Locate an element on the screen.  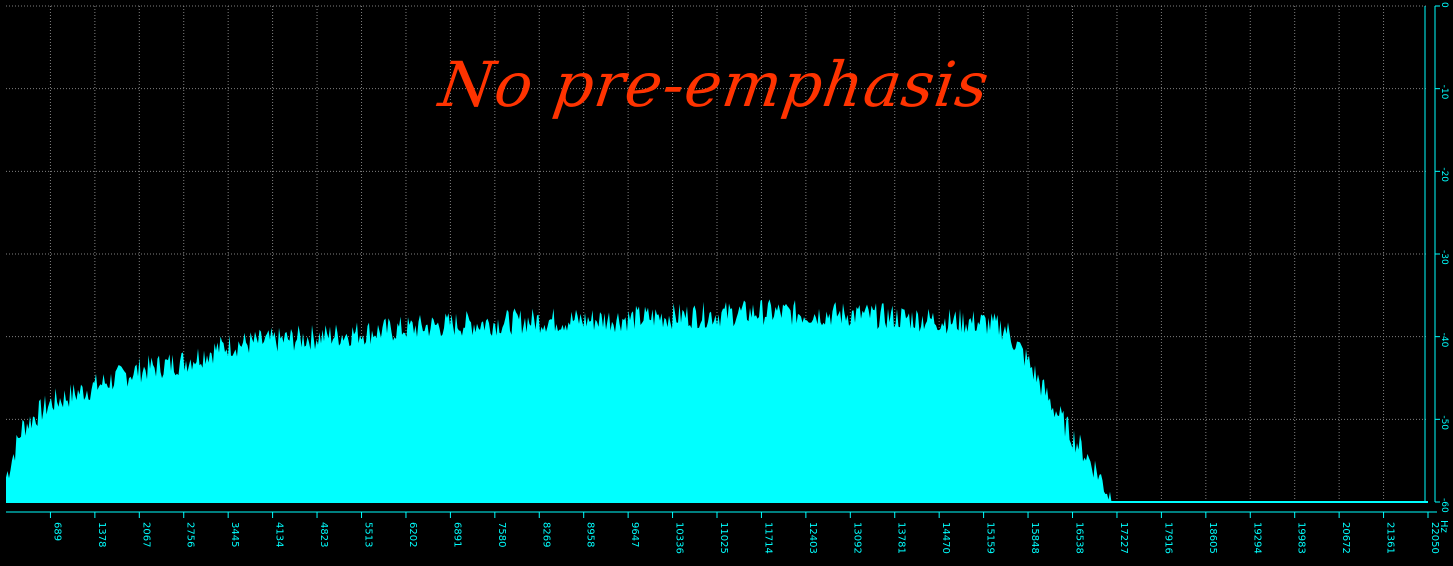
y-tick-label: 0 is located at coordinates (1444, 5).